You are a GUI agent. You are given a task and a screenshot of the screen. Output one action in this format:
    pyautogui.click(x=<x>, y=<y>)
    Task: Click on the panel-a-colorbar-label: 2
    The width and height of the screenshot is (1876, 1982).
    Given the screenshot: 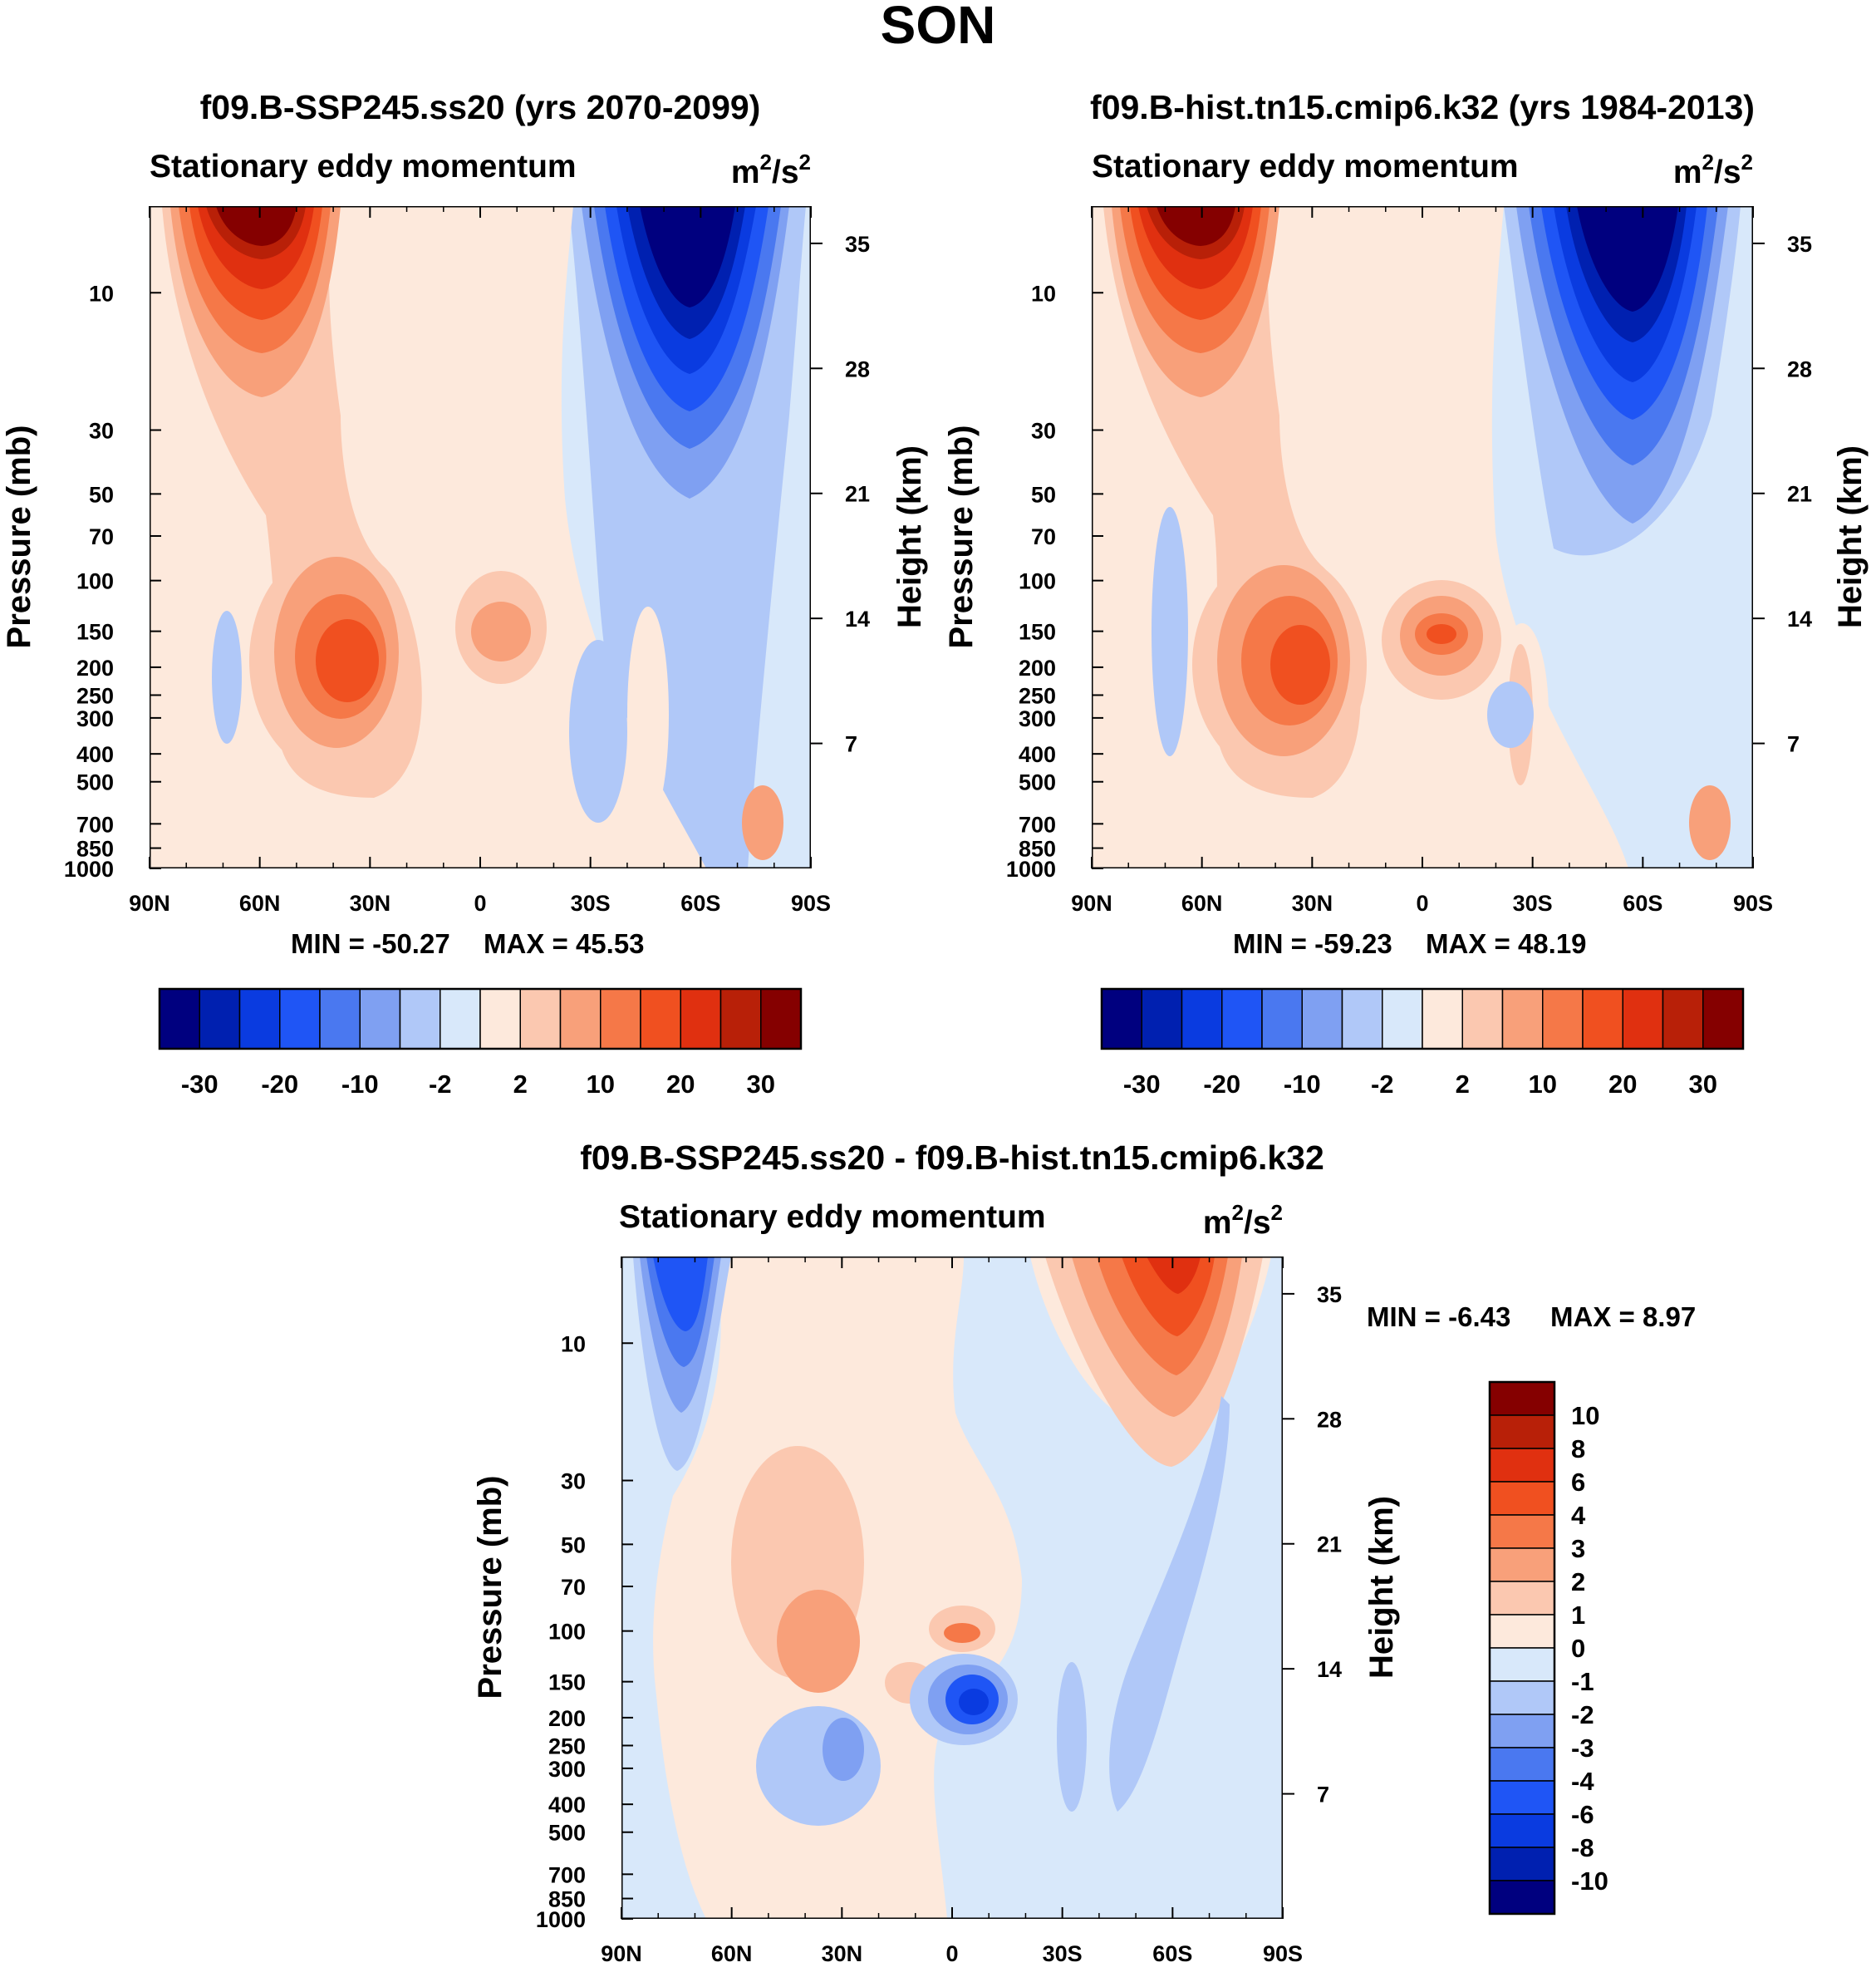 What is the action you would take?
    pyautogui.click(x=520, y=1084)
    